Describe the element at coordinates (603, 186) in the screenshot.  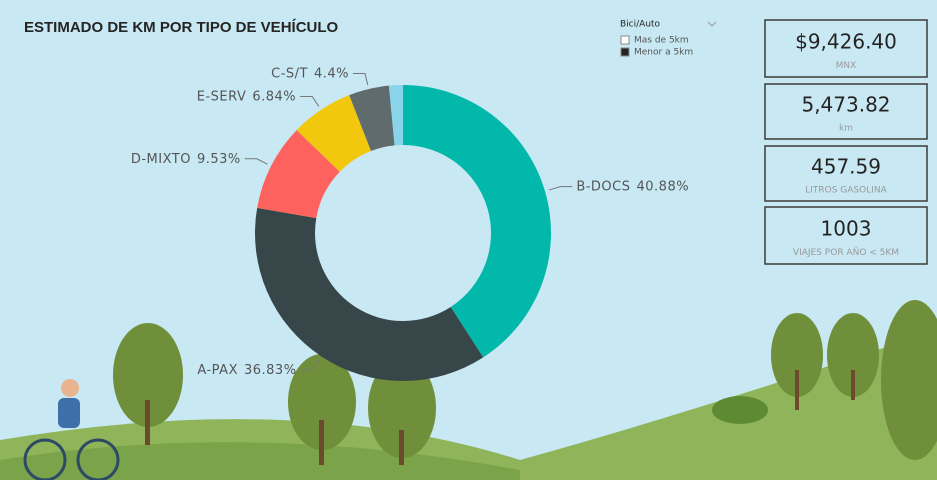
I see `label-category: B-DOCS` at that location.